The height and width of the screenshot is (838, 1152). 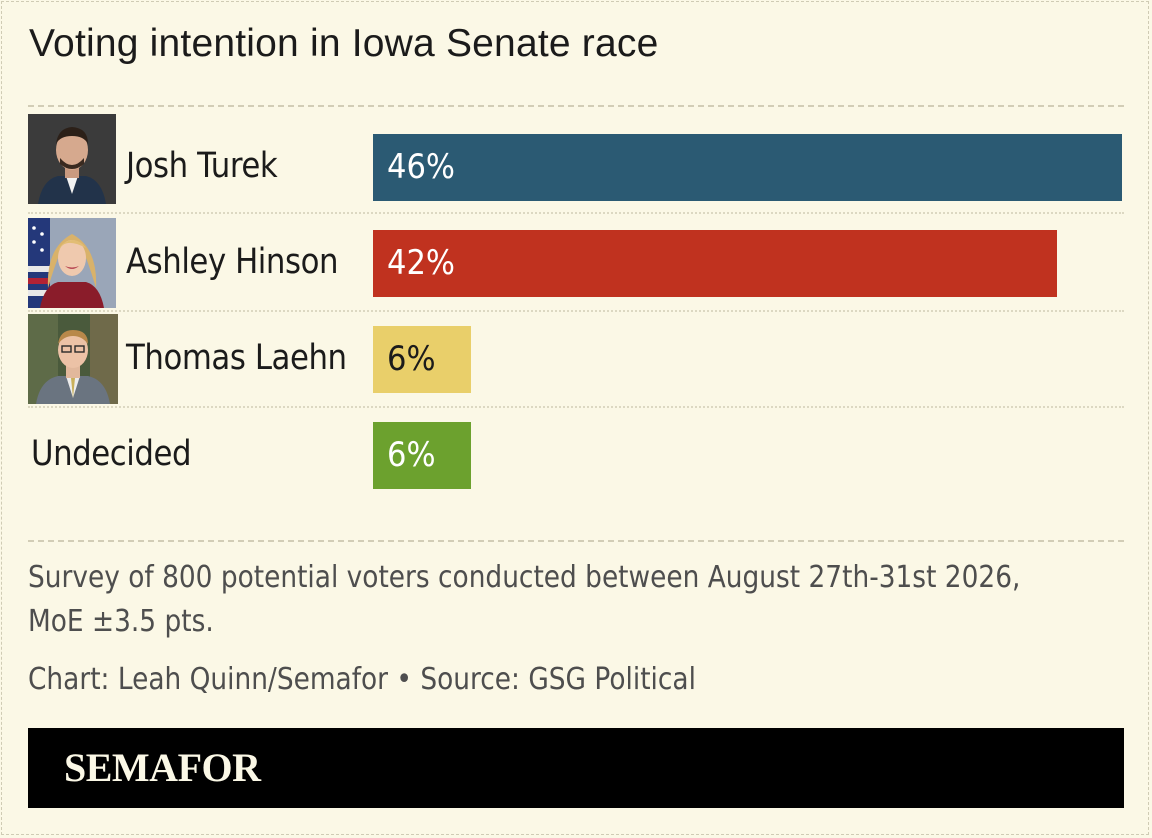 I want to click on brand-bar: SEMAFOR, so click(x=576, y=768).